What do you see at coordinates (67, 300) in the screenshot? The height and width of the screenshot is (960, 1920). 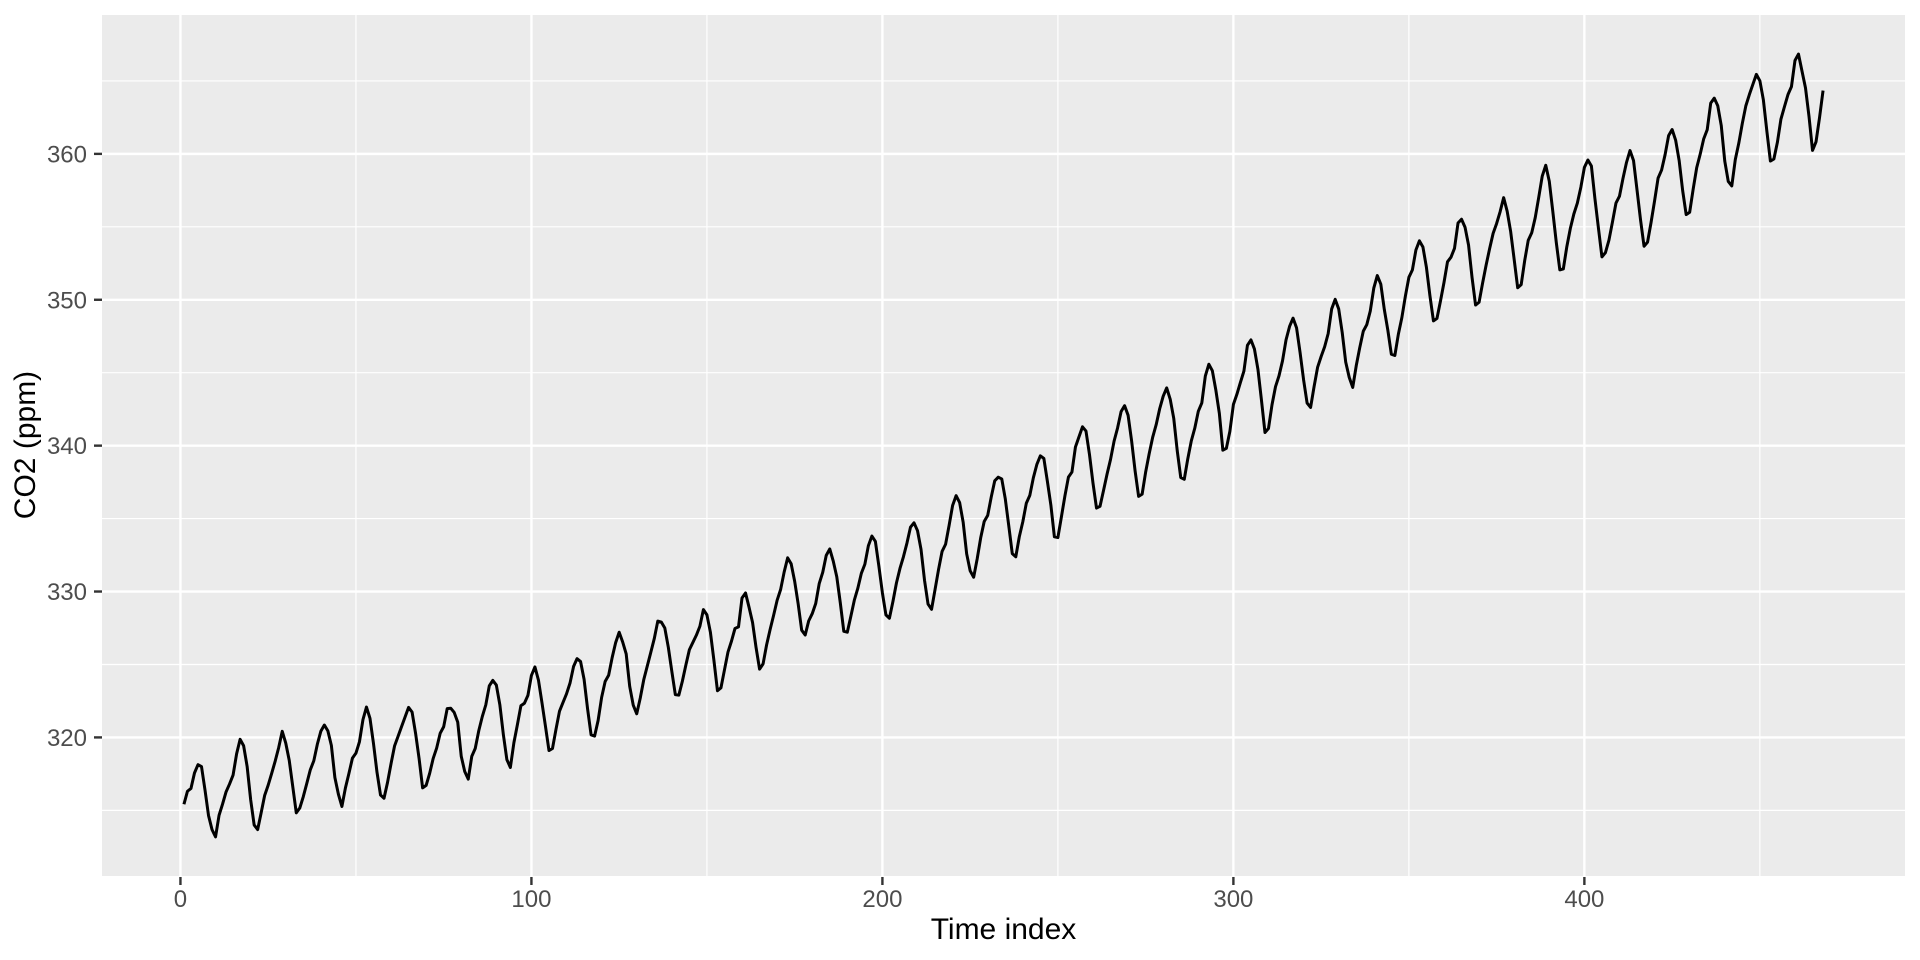 I see `y-tick-label: 350` at bounding box center [67, 300].